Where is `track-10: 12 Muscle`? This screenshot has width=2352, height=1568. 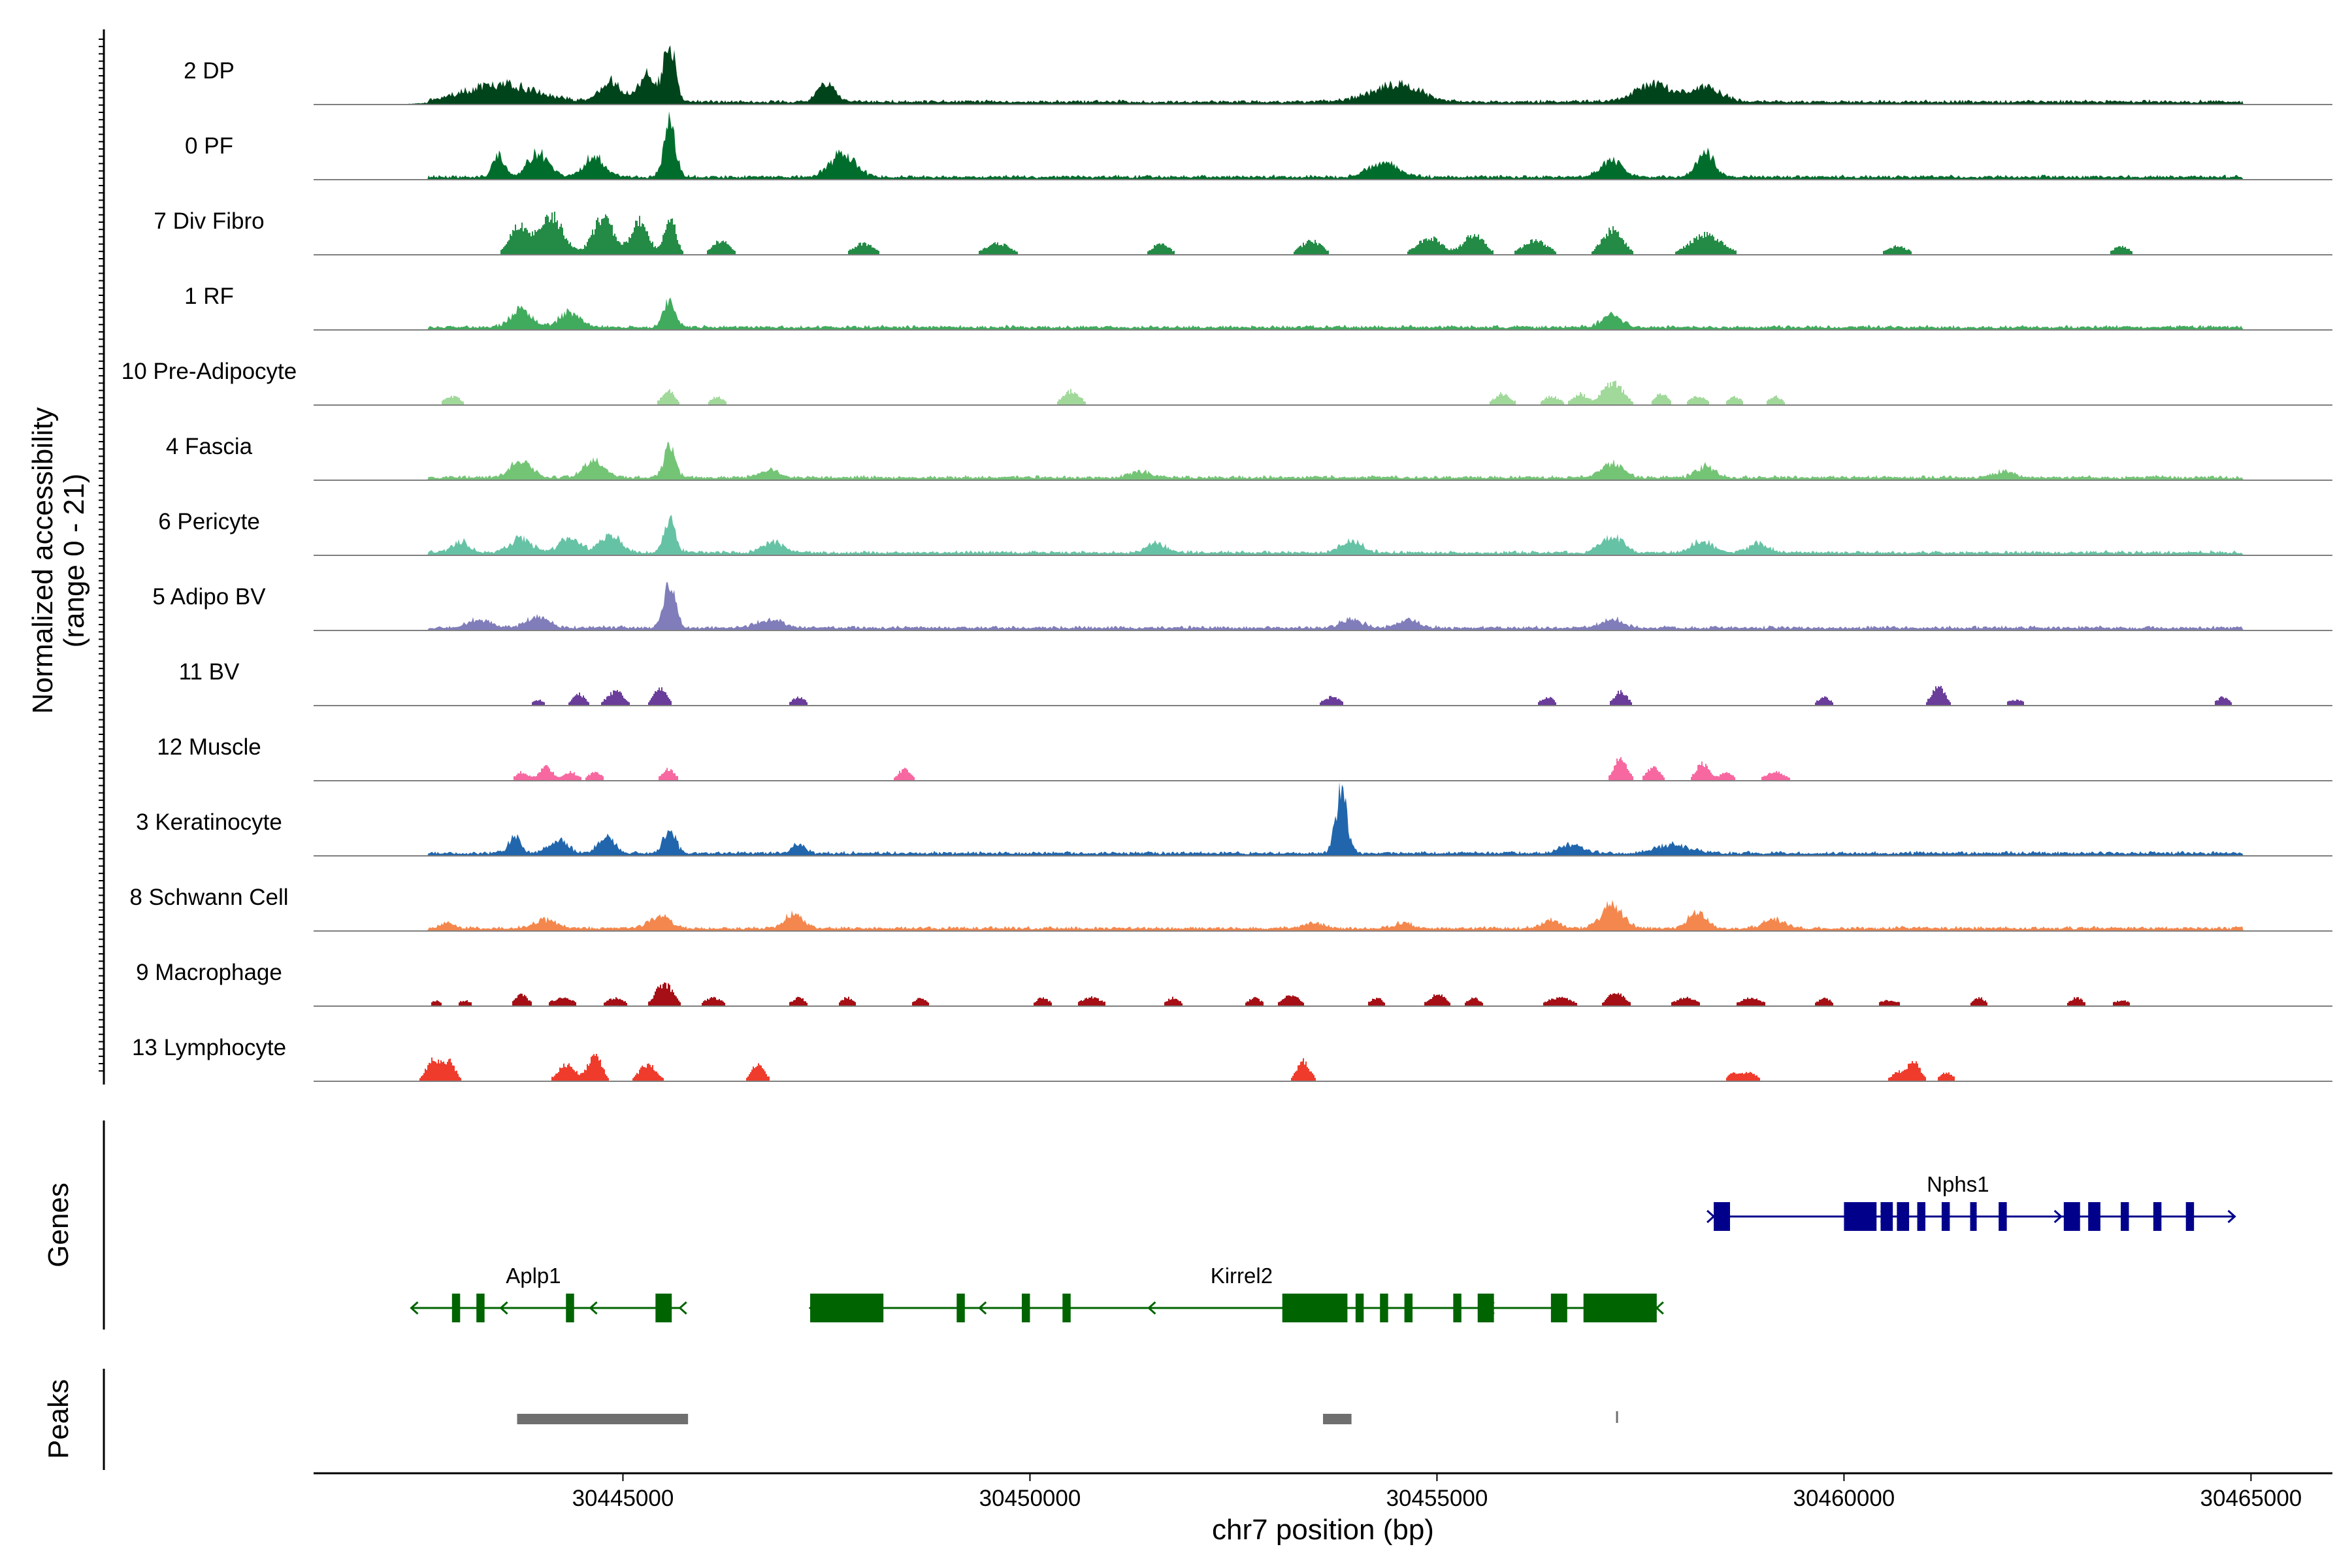
track-10: 12 Muscle is located at coordinates (1245, 757).